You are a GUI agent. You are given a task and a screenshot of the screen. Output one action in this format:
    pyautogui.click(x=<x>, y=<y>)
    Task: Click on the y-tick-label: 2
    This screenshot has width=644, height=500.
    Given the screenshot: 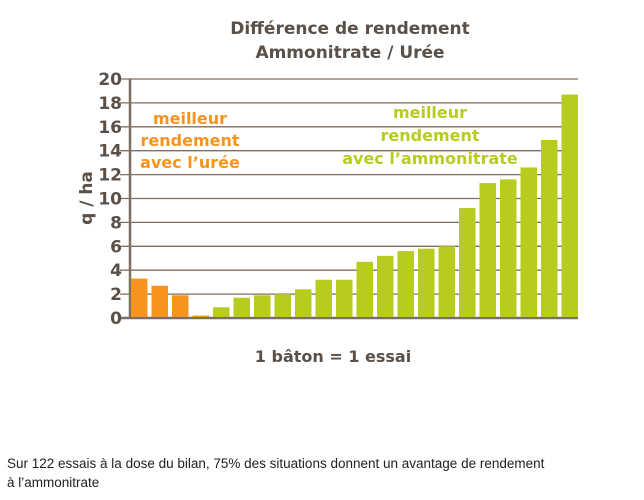 What is the action you would take?
    pyautogui.click(x=116, y=295)
    